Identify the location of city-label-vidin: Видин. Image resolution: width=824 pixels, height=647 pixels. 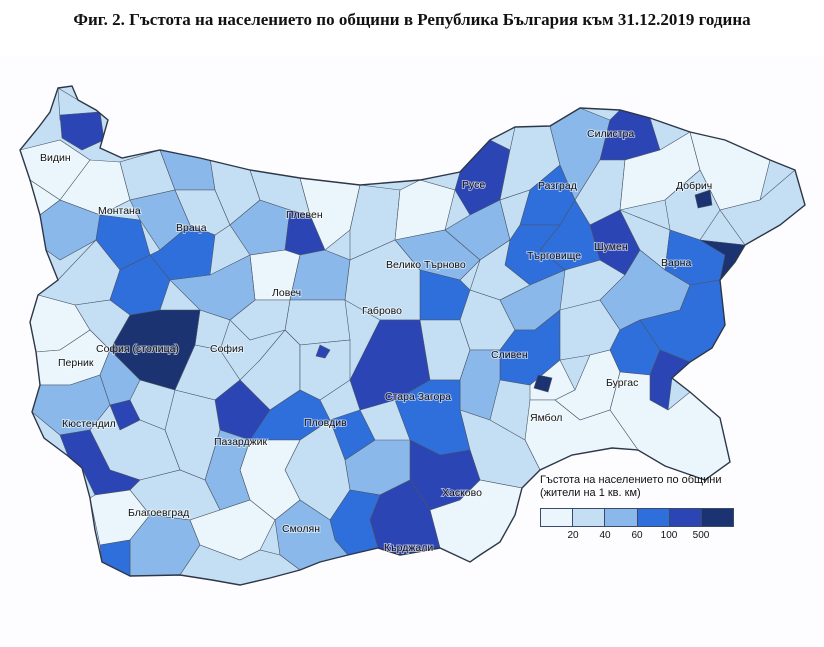
(55, 158).